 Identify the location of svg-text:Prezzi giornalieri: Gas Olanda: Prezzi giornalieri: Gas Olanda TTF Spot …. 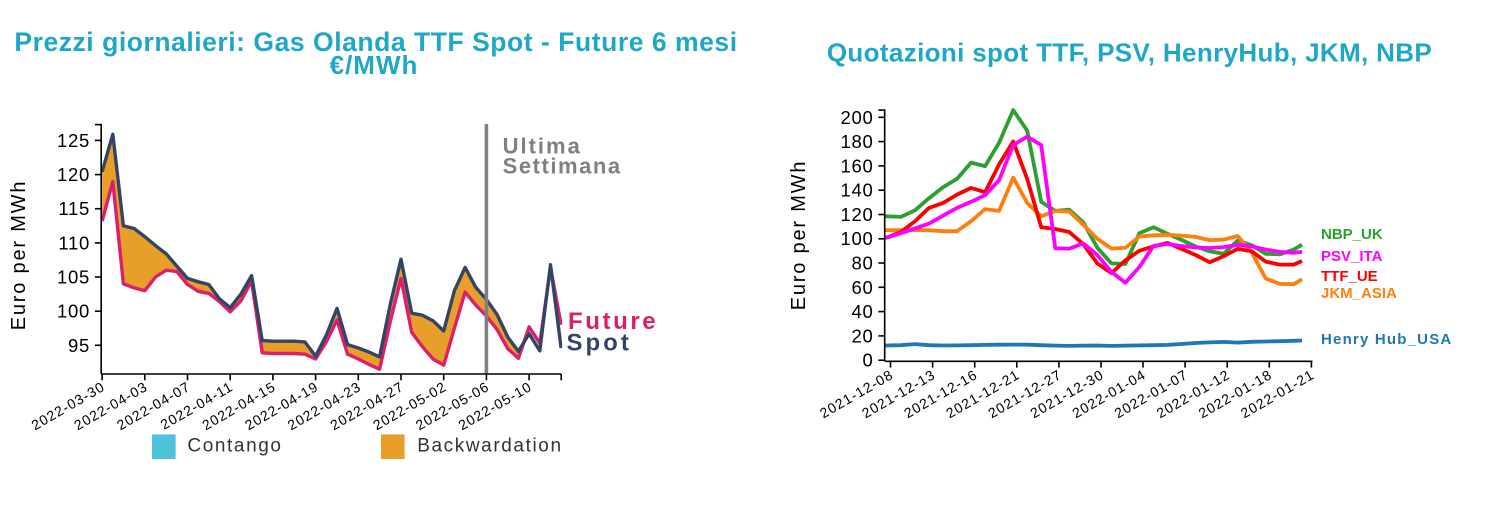
(375, 42).